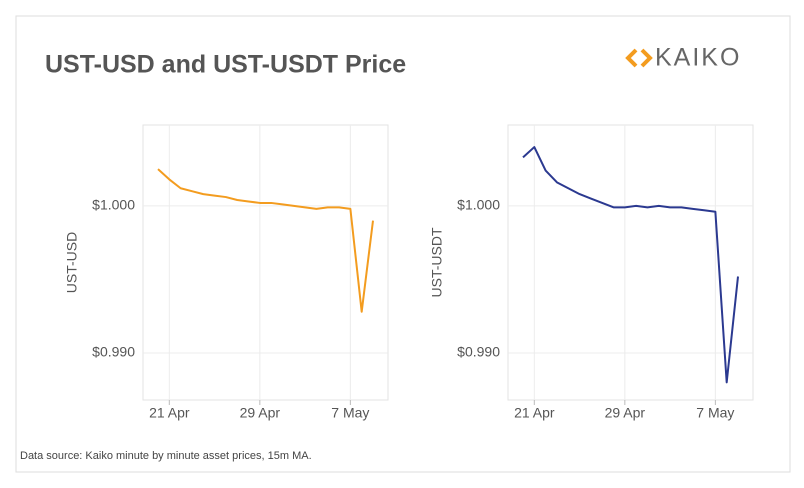 This screenshot has width=804, height=488. I want to click on y-axis-label: UST-USD, so click(72, 262).